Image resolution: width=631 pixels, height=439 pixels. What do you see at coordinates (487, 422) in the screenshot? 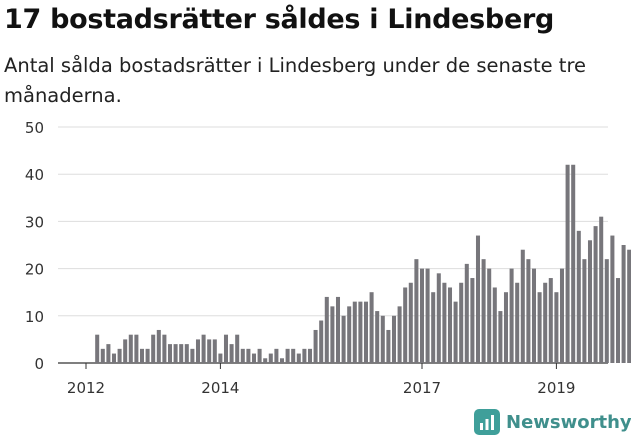
I see `newsworthy-logo-icon` at bounding box center [487, 422].